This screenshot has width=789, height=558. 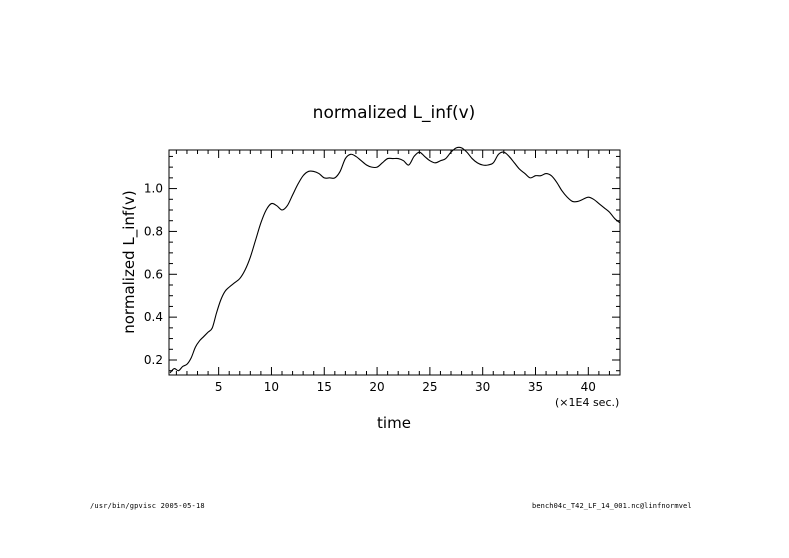 I want to click on y-tick-label: 0.2, so click(x=153, y=360).